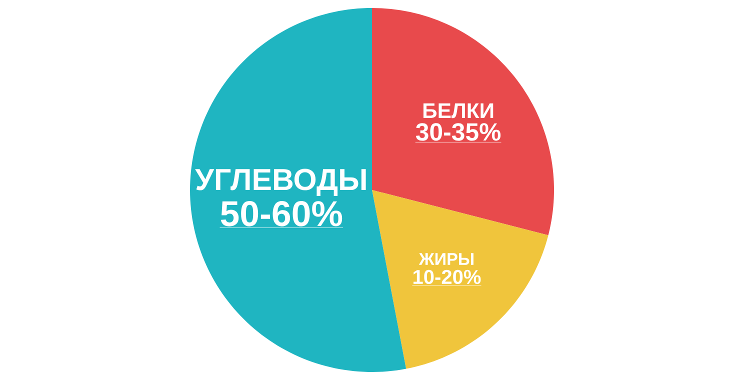 This screenshot has width=743, height=378. I want to click on slice-label: ЖИРЫ, so click(446, 259).